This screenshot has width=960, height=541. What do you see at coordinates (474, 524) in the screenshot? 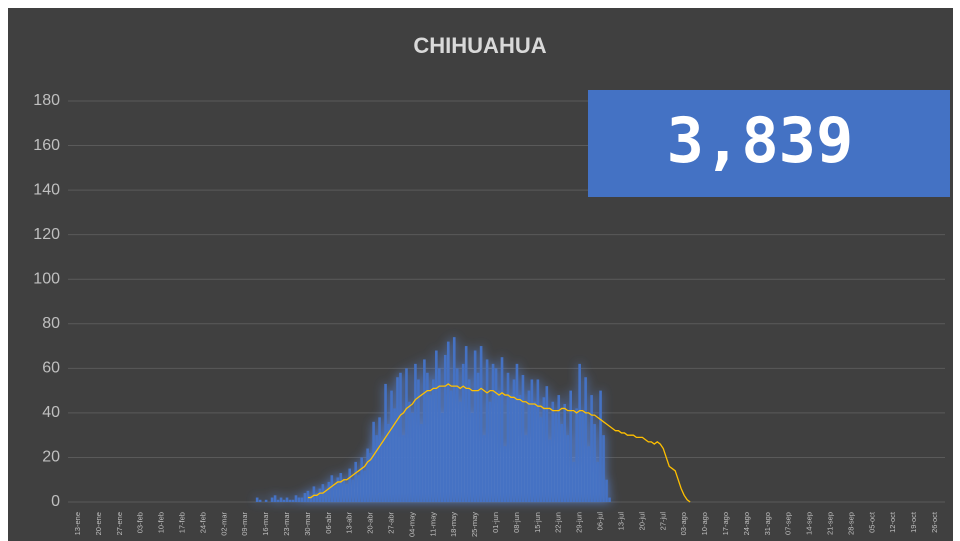
I see `x-tick-label: 25-may` at bounding box center [474, 524].